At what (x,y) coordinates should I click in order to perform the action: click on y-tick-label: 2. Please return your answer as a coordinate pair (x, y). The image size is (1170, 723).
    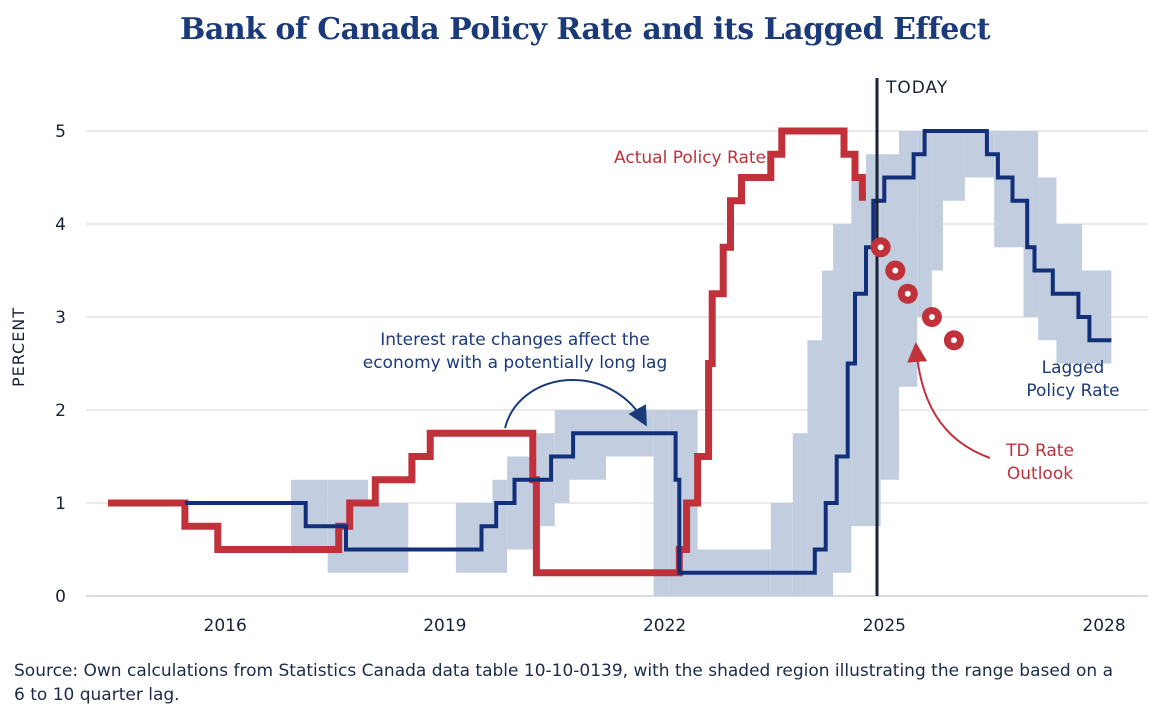
    Looking at the image, I should click on (60, 411).